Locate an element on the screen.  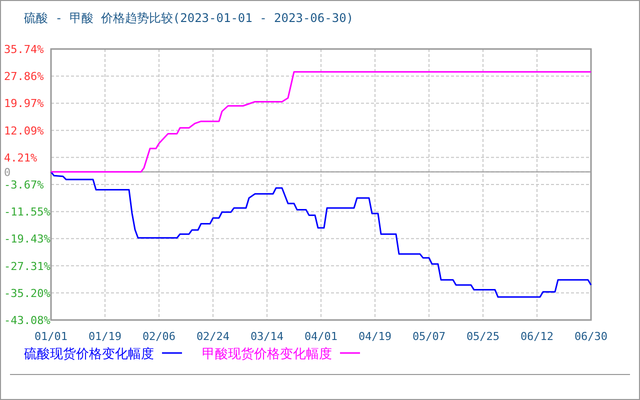
legend-label: 硫酸现货价格变化幅度 is located at coordinates (89, 354).